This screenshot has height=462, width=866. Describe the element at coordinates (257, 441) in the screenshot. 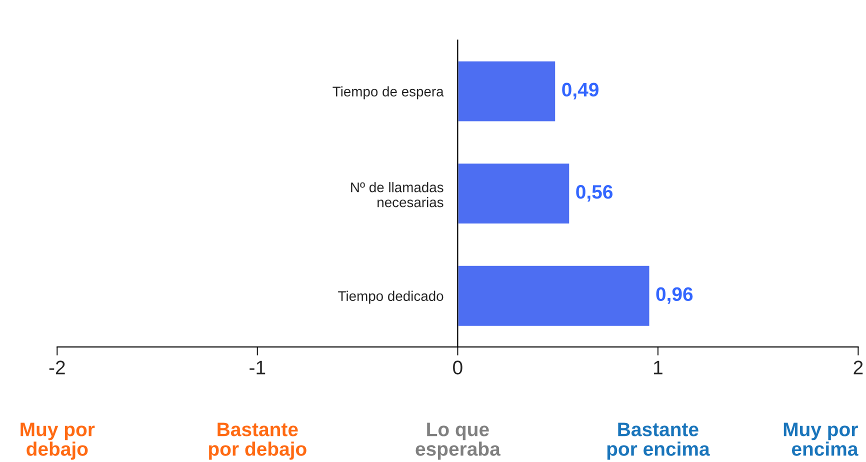

I see `text: Bastante por debajo` at that location.